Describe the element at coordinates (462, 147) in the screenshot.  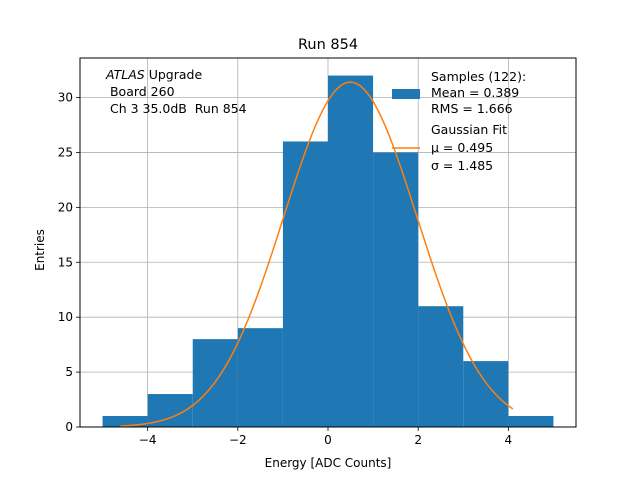
I see `legend-fit-line2: μ = 0.495` at that location.